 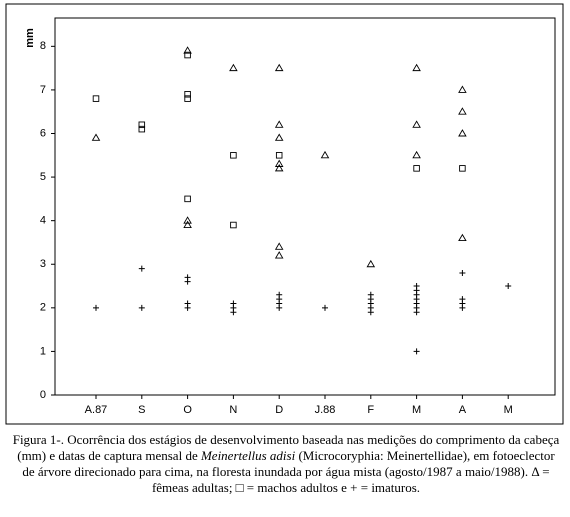 I want to click on x-tick-label: J.88, so click(x=325, y=410).